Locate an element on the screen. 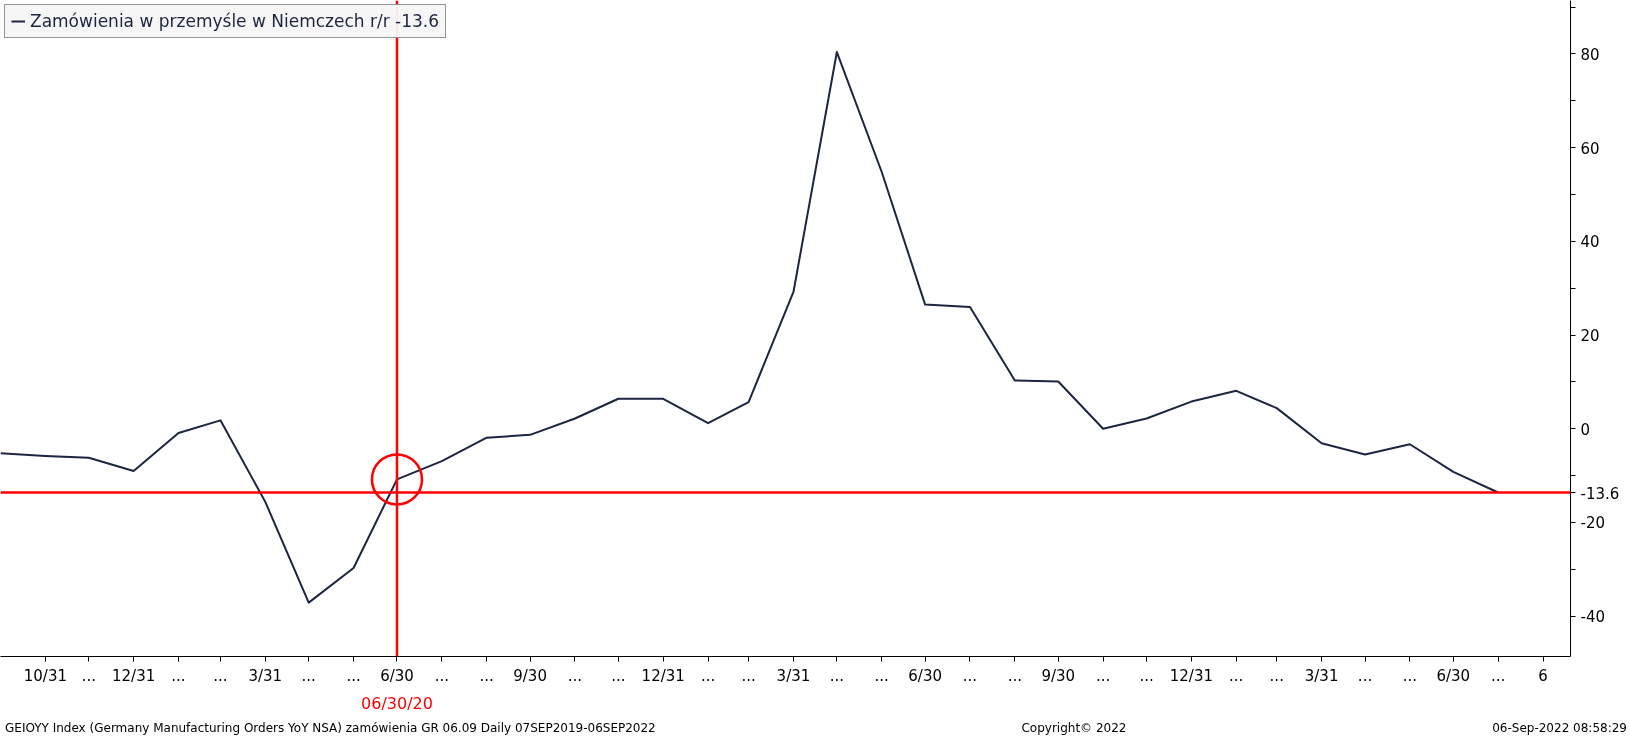  y-tick-label: -40 is located at coordinates (1592, 617).